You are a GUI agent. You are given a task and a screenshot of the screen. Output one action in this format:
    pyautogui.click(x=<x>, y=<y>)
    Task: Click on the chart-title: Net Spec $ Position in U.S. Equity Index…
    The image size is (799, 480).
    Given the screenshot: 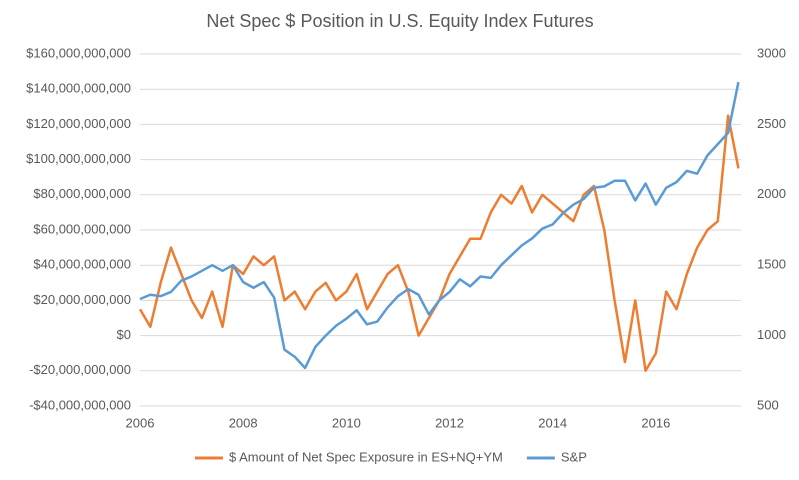 What is the action you would take?
    pyautogui.click(x=399, y=21)
    